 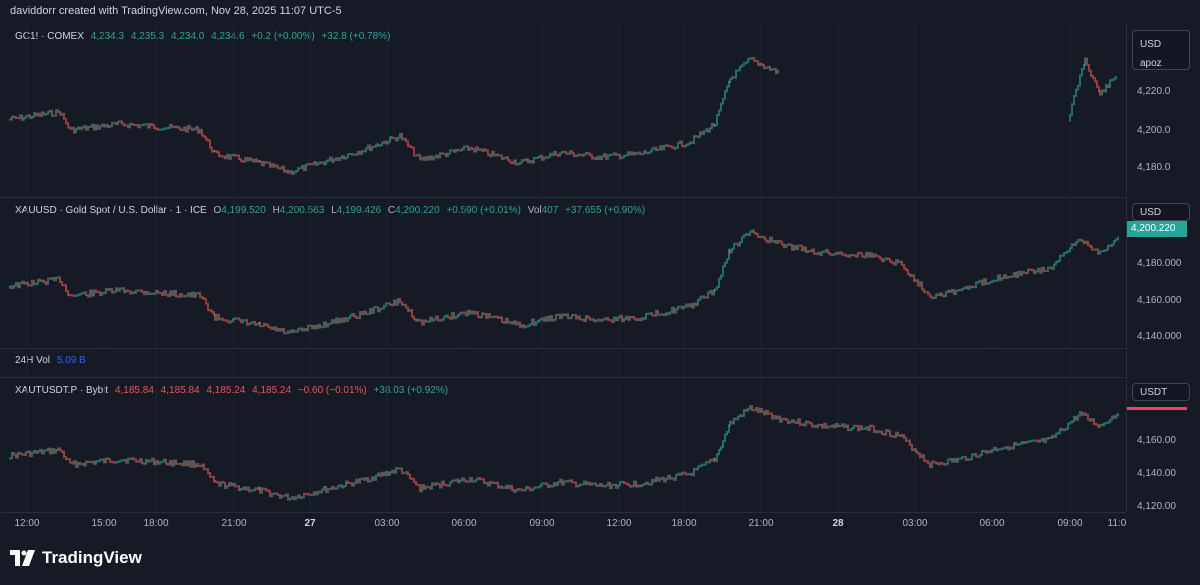 I want to click on xautusdt-change: −0.60 (−0.01%), so click(x=332, y=390).